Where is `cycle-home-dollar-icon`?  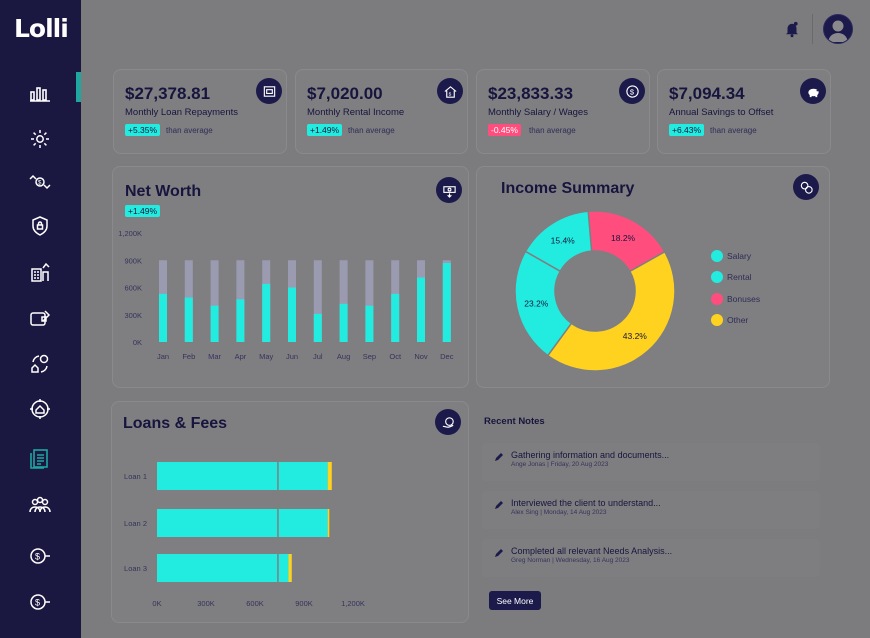 cycle-home-dollar-icon is located at coordinates (40, 363).